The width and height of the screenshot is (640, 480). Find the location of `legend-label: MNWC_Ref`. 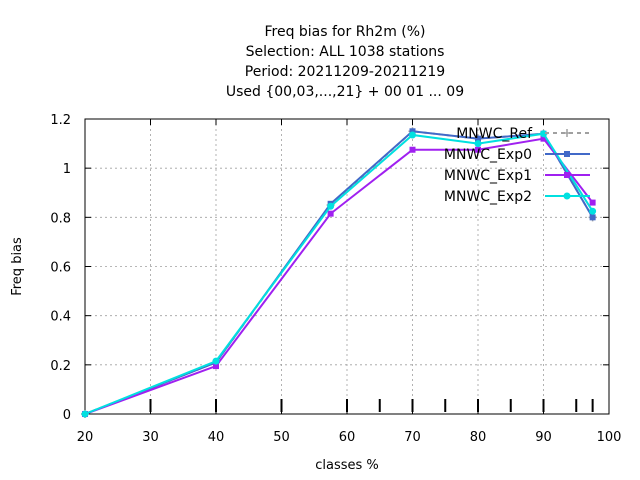

legend-label: MNWC_Ref is located at coordinates (494, 134).